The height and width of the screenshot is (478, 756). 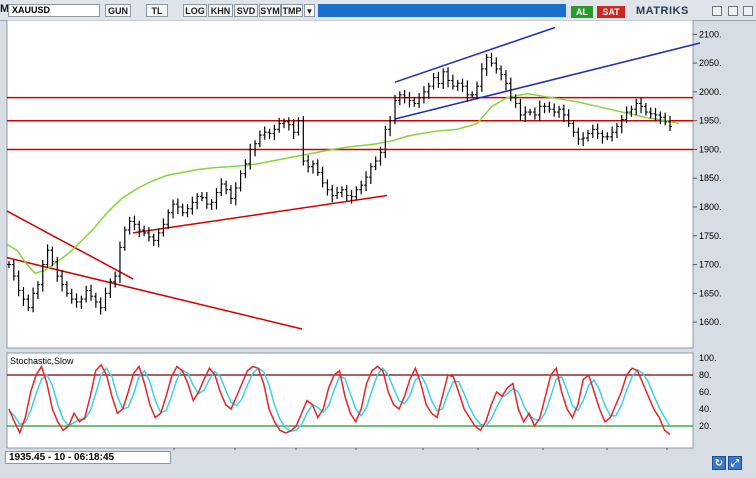 What do you see at coordinates (708, 358) in the screenshot?
I see `stochastic-y-tick-label: 100.` at bounding box center [708, 358].